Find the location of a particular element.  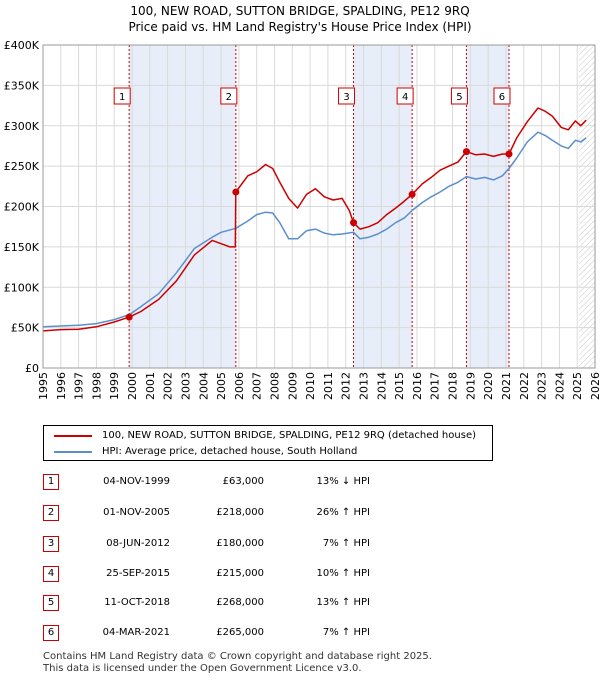

x-tick-label: 2020 is located at coordinates (488, 386).